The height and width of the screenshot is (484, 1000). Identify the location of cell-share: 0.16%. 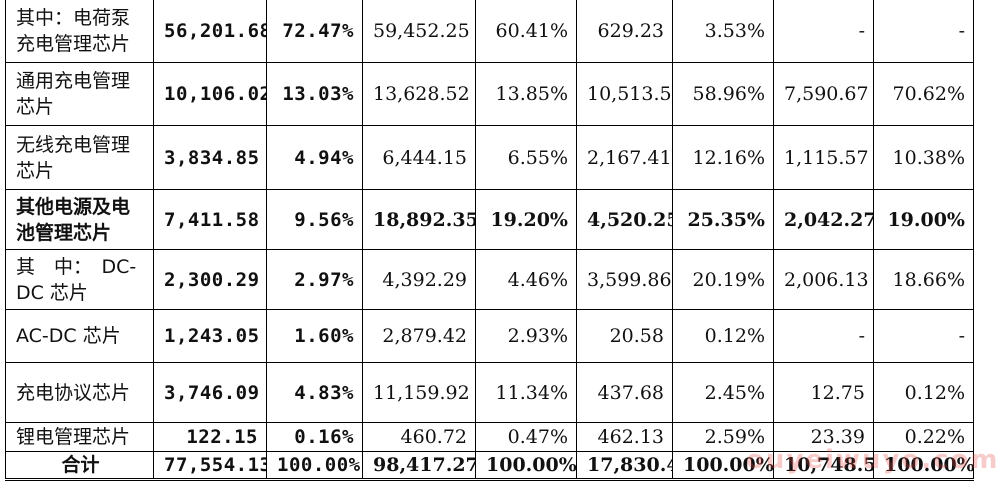
(314, 437).